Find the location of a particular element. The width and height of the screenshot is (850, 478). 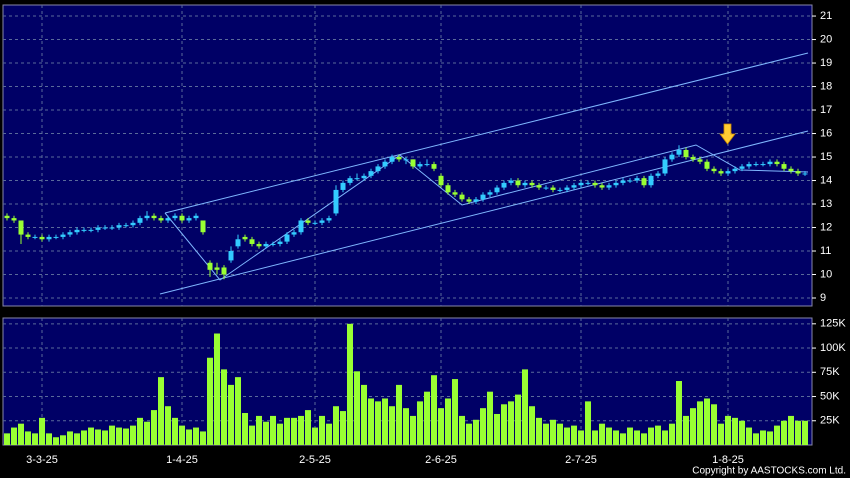

y-tick-label: 21 is located at coordinates (826, 16).